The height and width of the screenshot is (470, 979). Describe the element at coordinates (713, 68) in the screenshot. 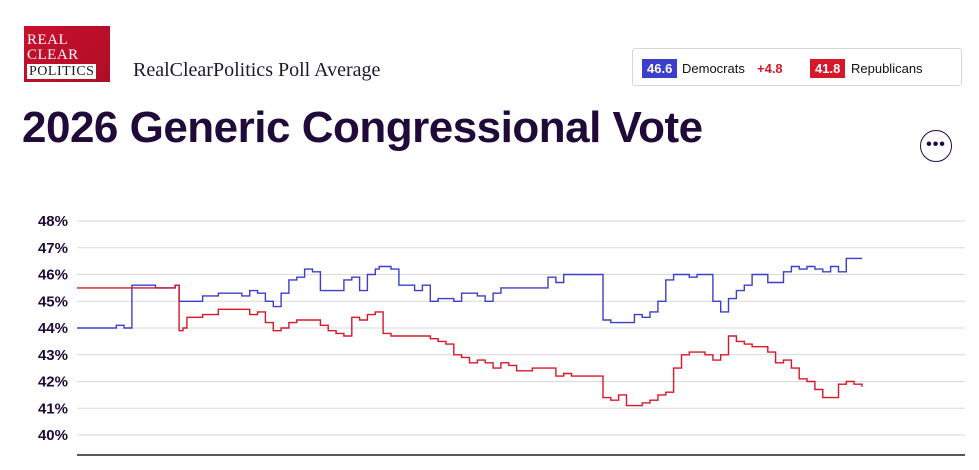

I see `democrats-label: Democrats` at that location.